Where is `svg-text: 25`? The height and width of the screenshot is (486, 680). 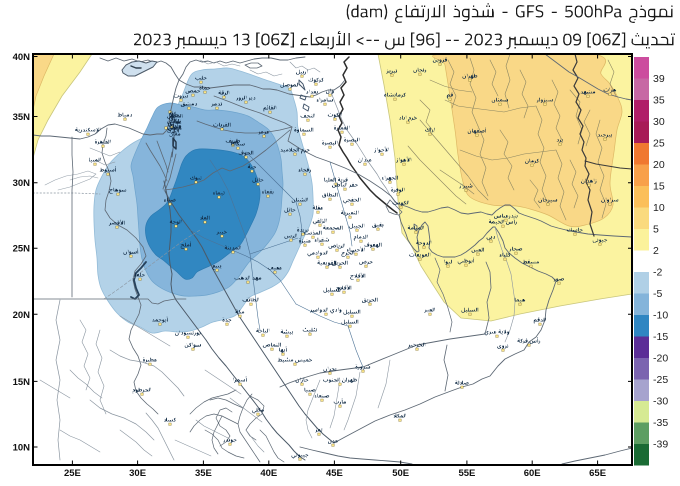
svg-text: 25 is located at coordinates (659, 144).